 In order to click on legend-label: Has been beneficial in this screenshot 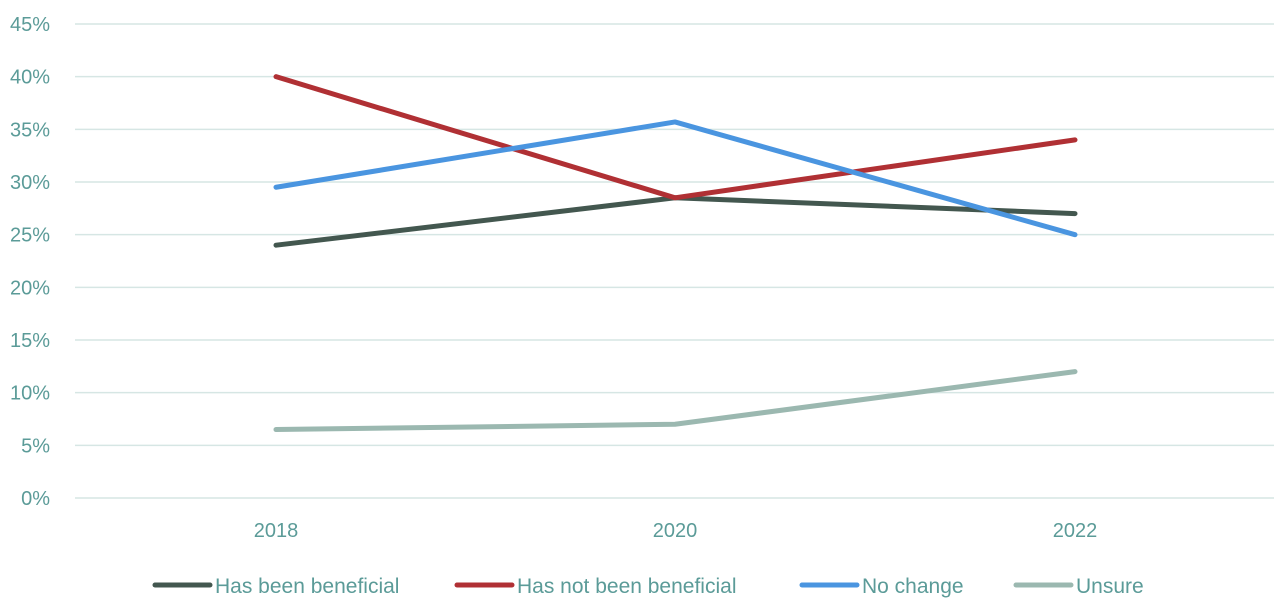, I will do `click(307, 586)`.